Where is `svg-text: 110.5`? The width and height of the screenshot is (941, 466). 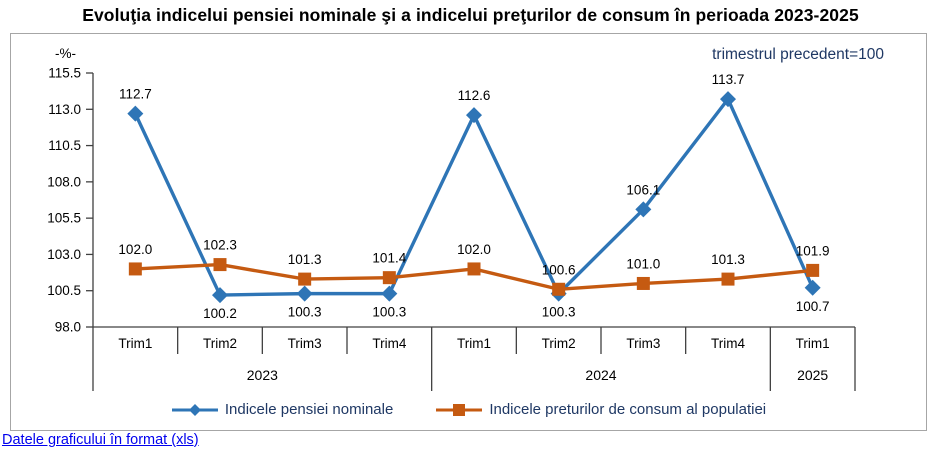 svg-text: 110.5 is located at coordinates (64, 145).